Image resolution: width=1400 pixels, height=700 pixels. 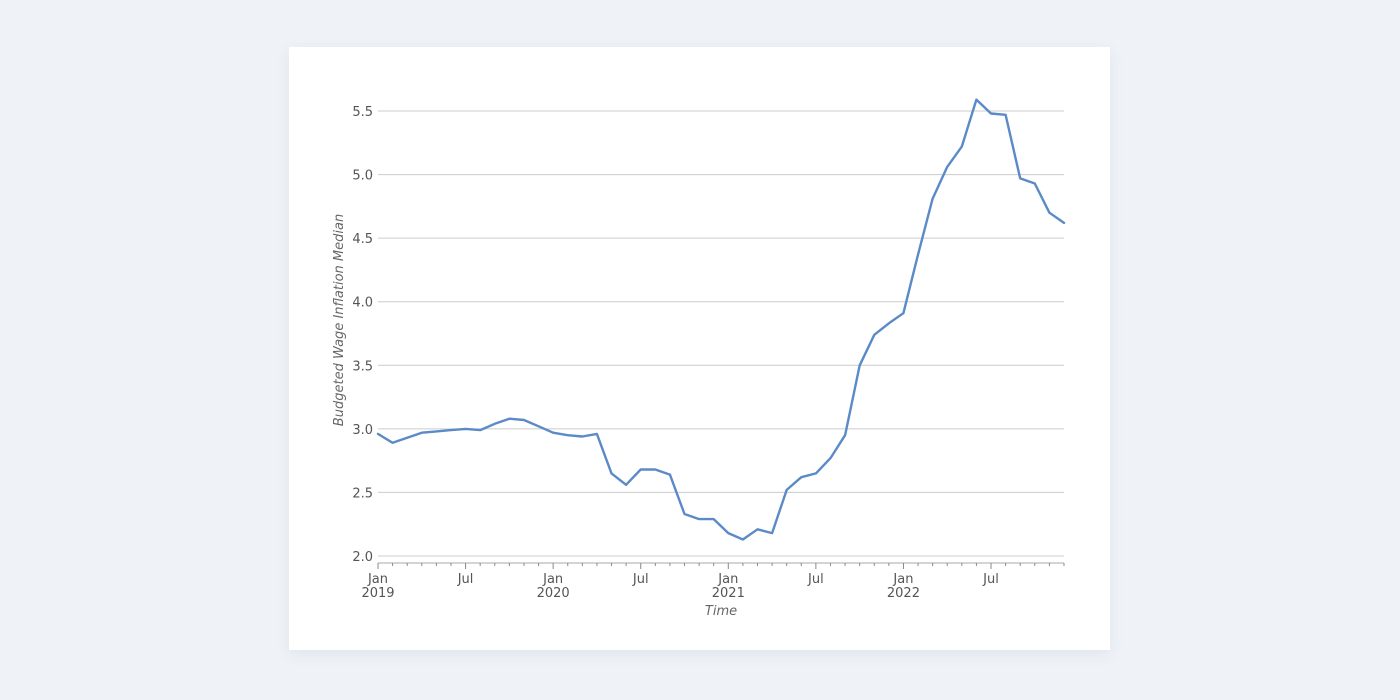 What do you see at coordinates (721, 611) in the screenshot?
I see `x-axis-title: Time` at bounding box center [721, 611].